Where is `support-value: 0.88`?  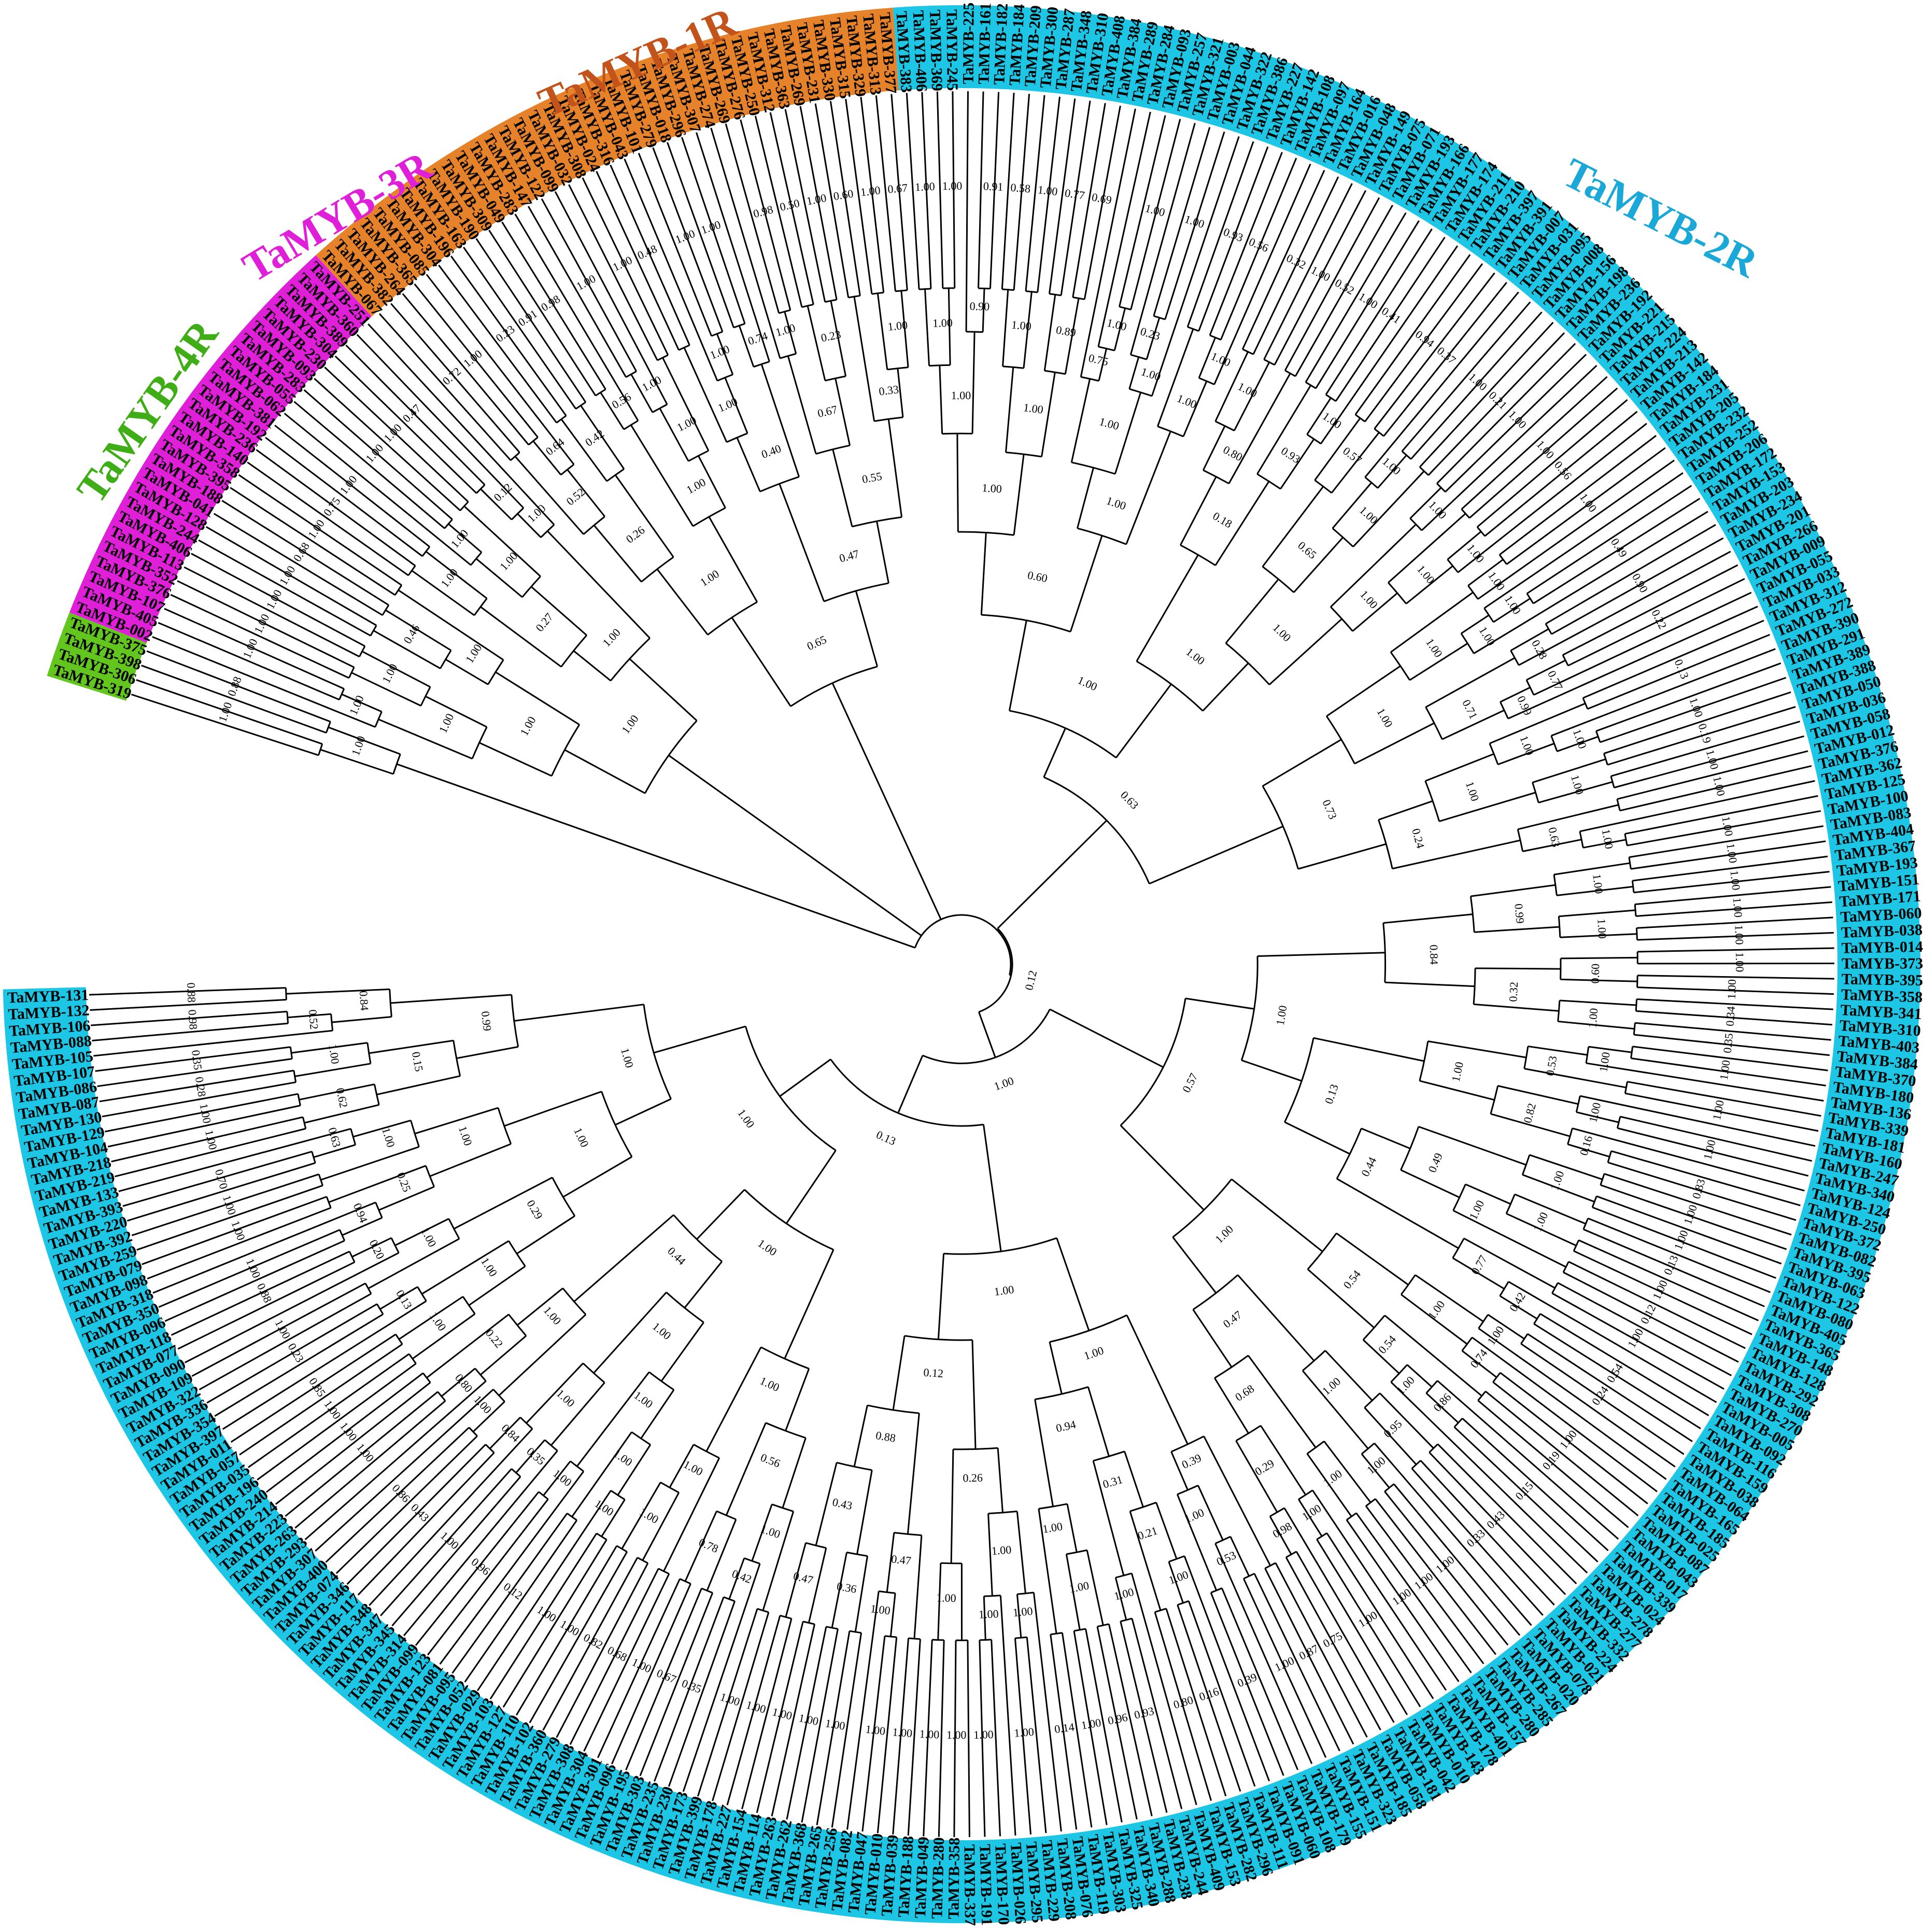
support-value: 0.88 is located at coordinates (234, 686).